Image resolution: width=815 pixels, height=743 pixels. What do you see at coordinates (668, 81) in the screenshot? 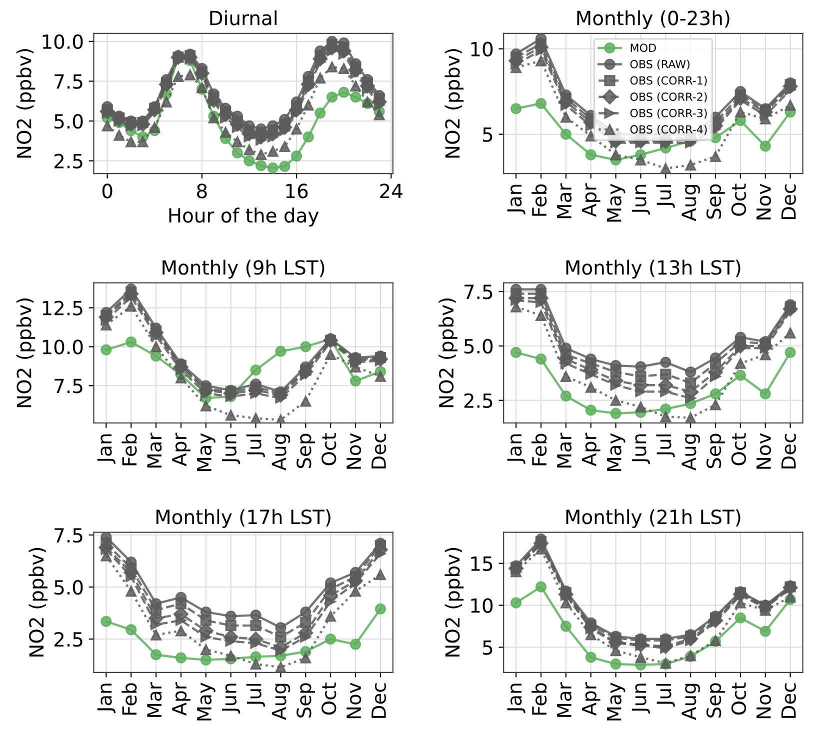
I see `legend-label: OBS (CORR-1)` at bounding box center [668, 81].